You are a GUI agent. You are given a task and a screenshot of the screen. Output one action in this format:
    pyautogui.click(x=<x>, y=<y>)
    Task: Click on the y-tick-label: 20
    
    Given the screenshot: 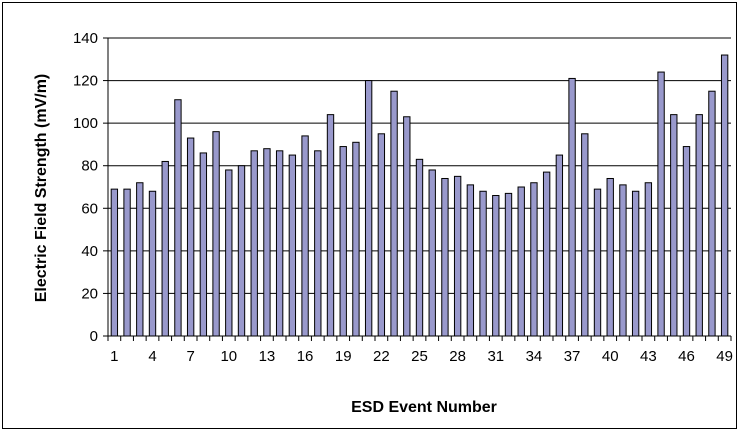 What is the action you would take?
    pyautogui.click(x=89, y=293)
    